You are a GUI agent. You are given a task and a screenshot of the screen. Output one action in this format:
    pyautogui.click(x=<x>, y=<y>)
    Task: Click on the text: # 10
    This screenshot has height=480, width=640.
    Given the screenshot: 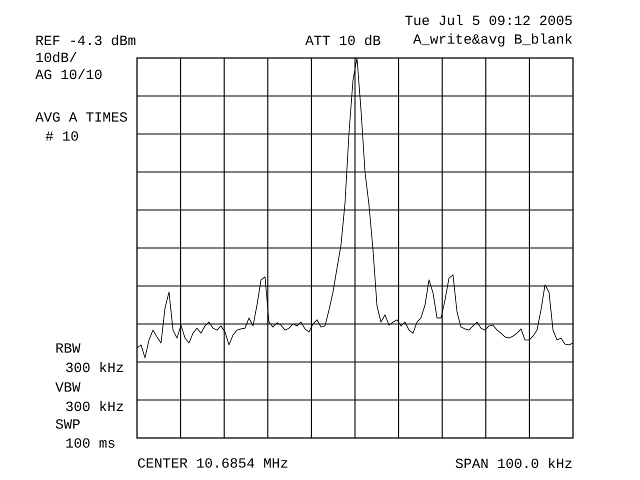 What is the action you would take?
    pyautogui.click(x=62, y=136)
    